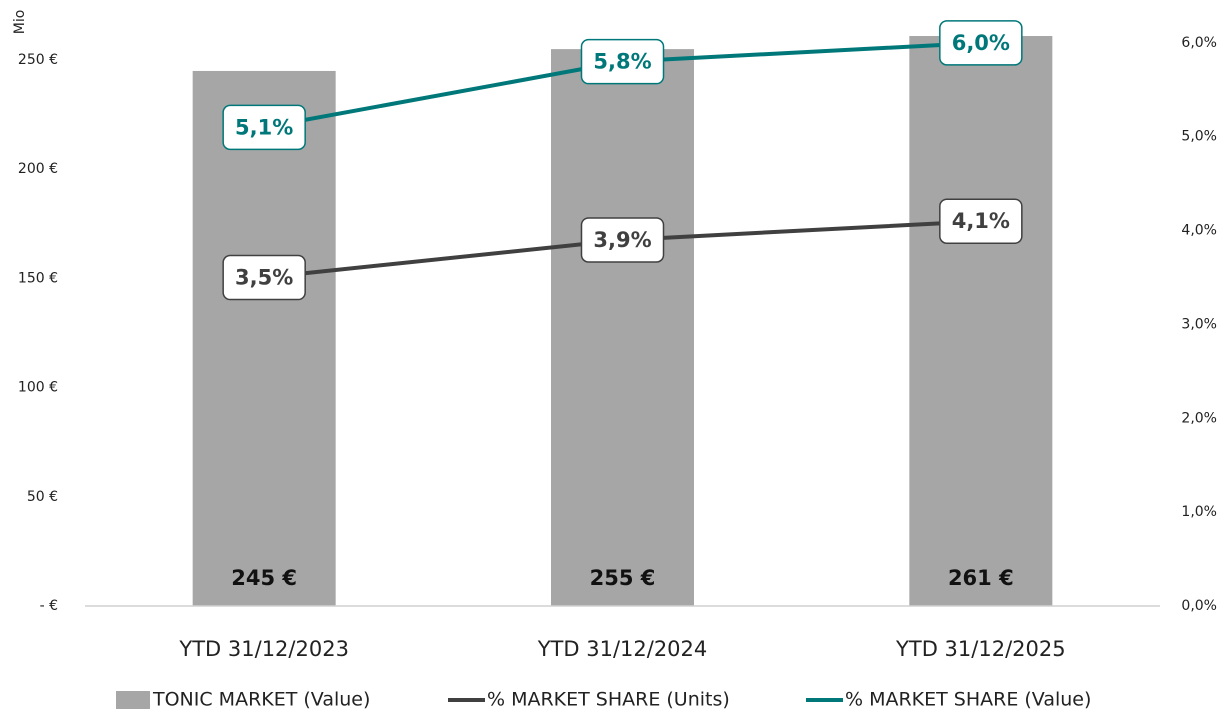 This screenshot has height=712, width=1220. I want to click on y2-tick-label: 6,0%, so click(1199, 43).